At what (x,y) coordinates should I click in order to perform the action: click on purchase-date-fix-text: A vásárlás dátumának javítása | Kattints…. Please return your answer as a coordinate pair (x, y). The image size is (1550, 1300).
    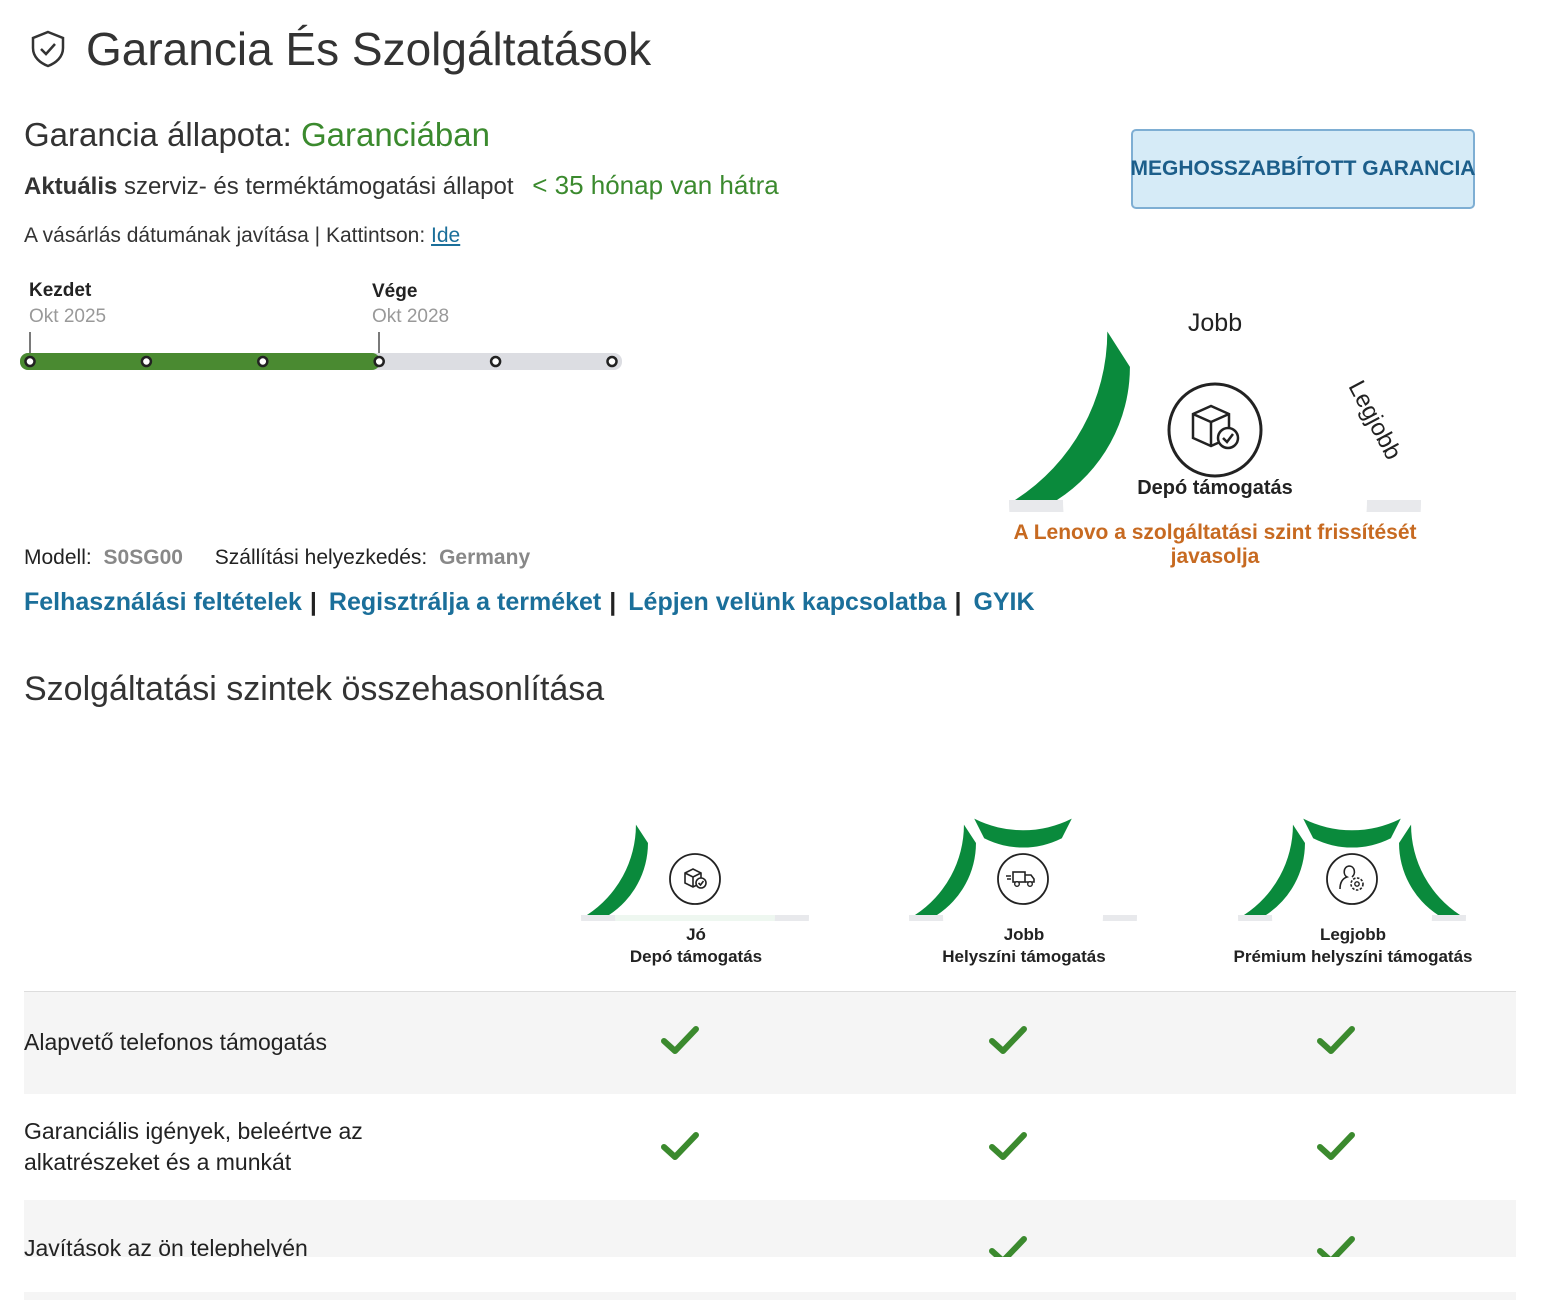
    Looking at the image, I should click on (225, 235).